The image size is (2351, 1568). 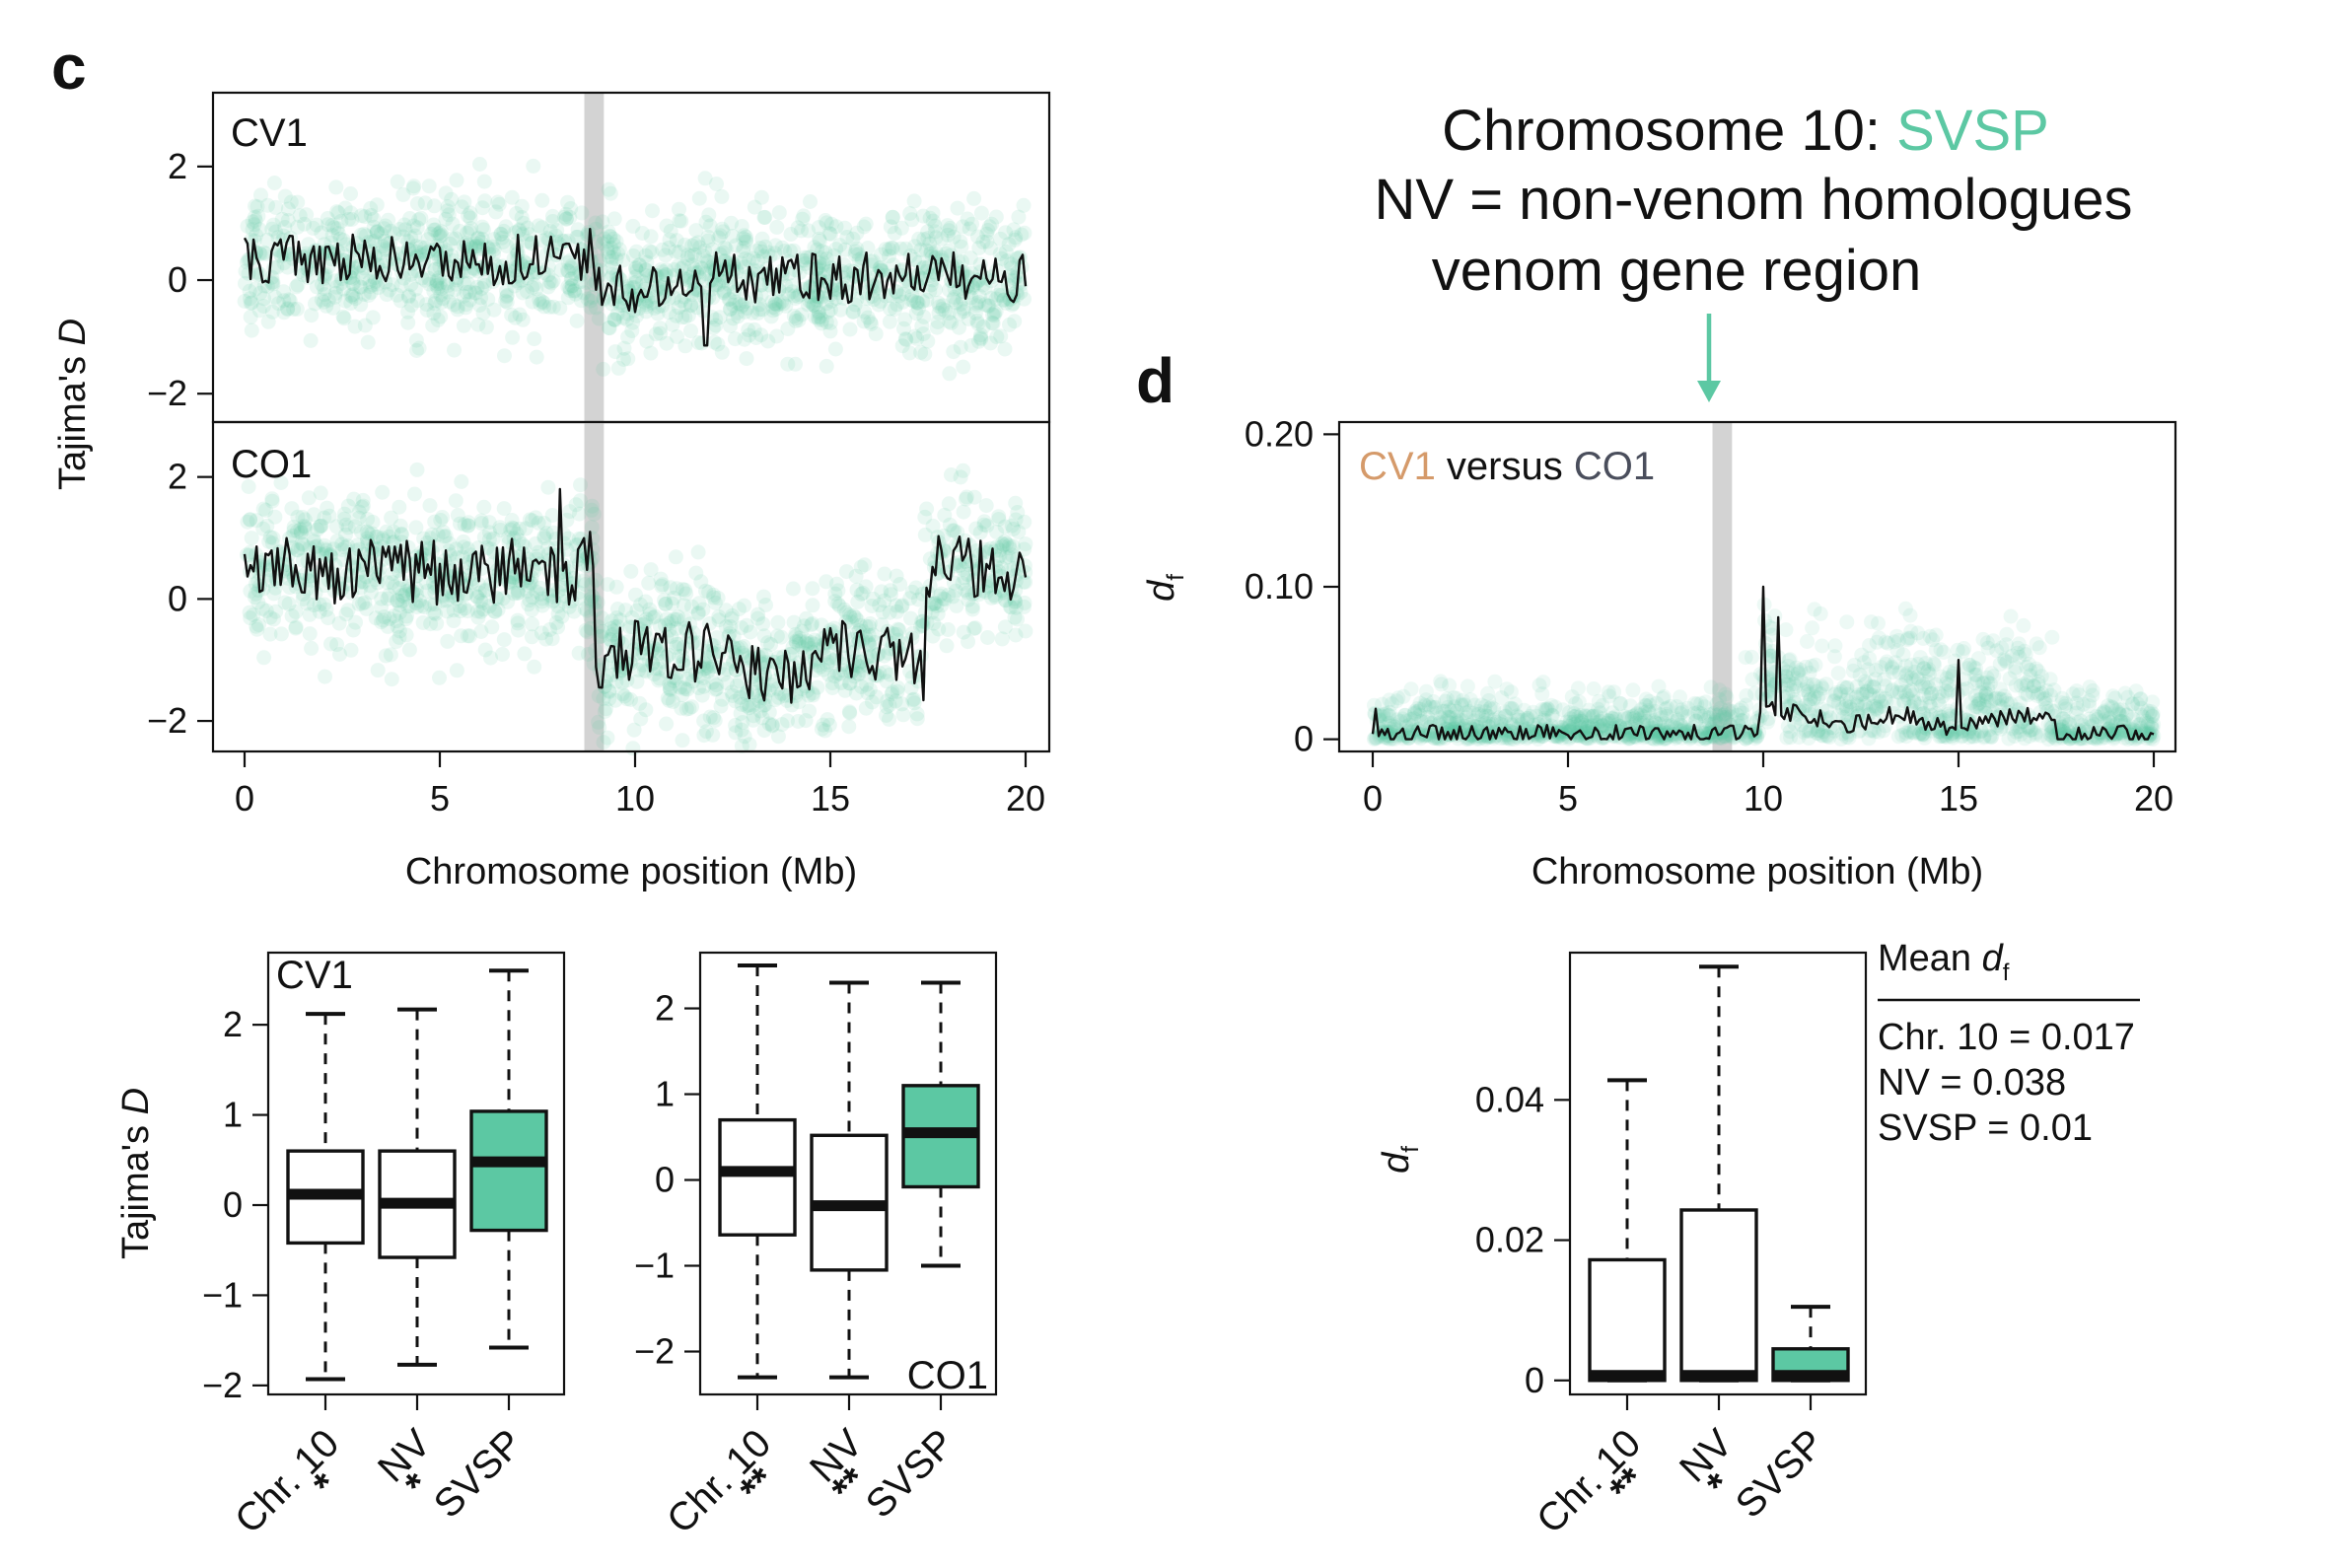 What do you see at coordinates (849, 1180) in the screenshot?
I see `box-nv` at bounding box center [849, 1180].